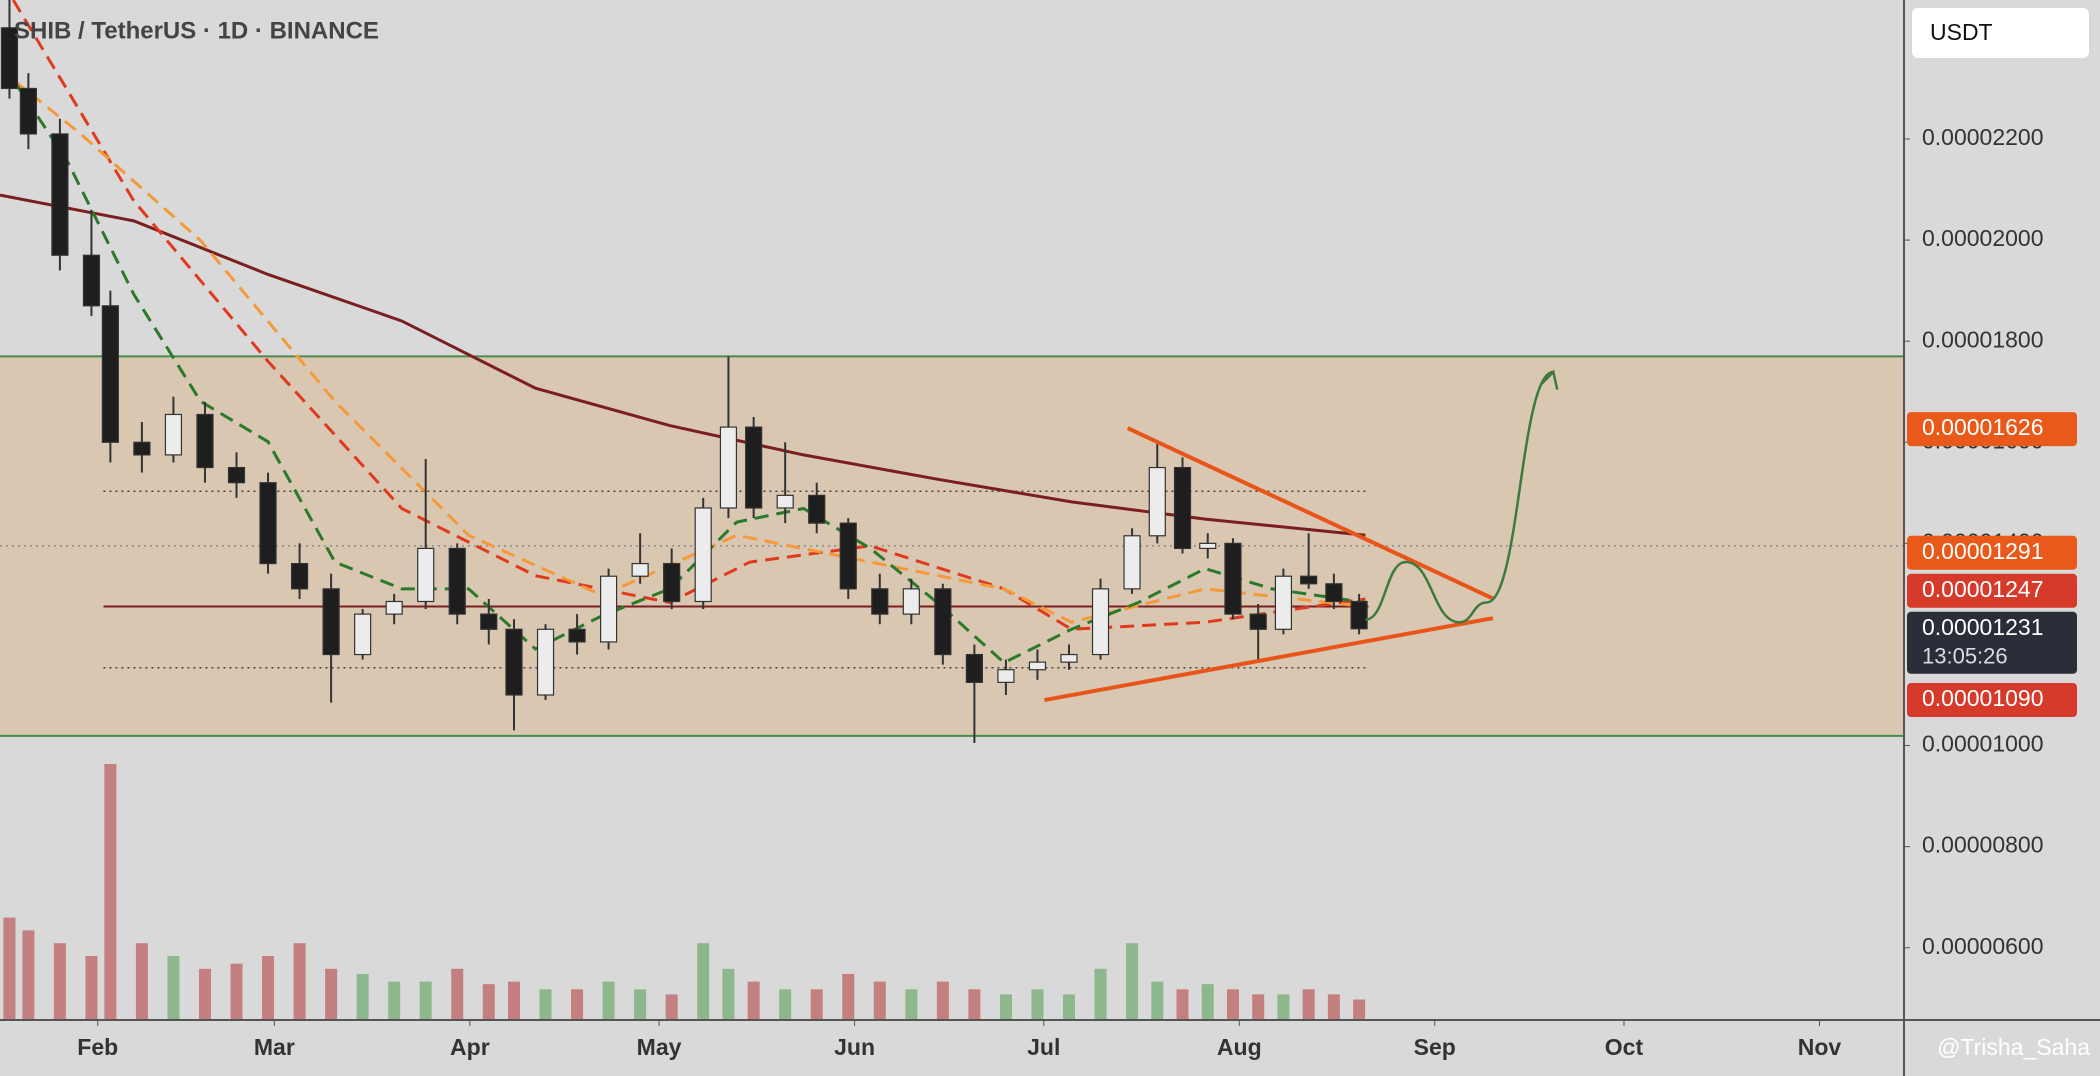 Image resolution: width=2100 pixels, height=1076 pixels. Describe the element at coordinates (1624, 1047) in the screenshot. I see `x-tick-label: Oct` at that location.